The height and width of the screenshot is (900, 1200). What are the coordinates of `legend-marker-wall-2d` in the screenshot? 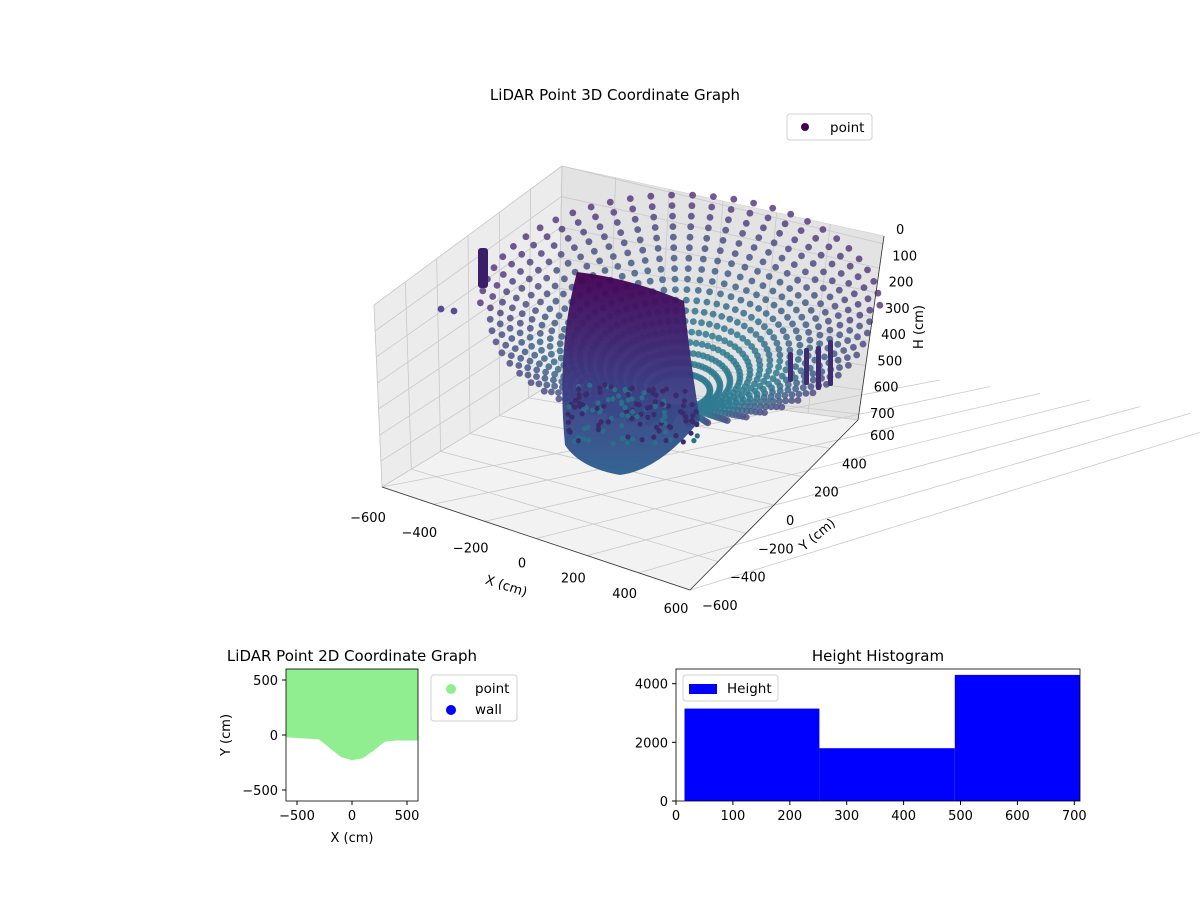 It's located at (451, 710).